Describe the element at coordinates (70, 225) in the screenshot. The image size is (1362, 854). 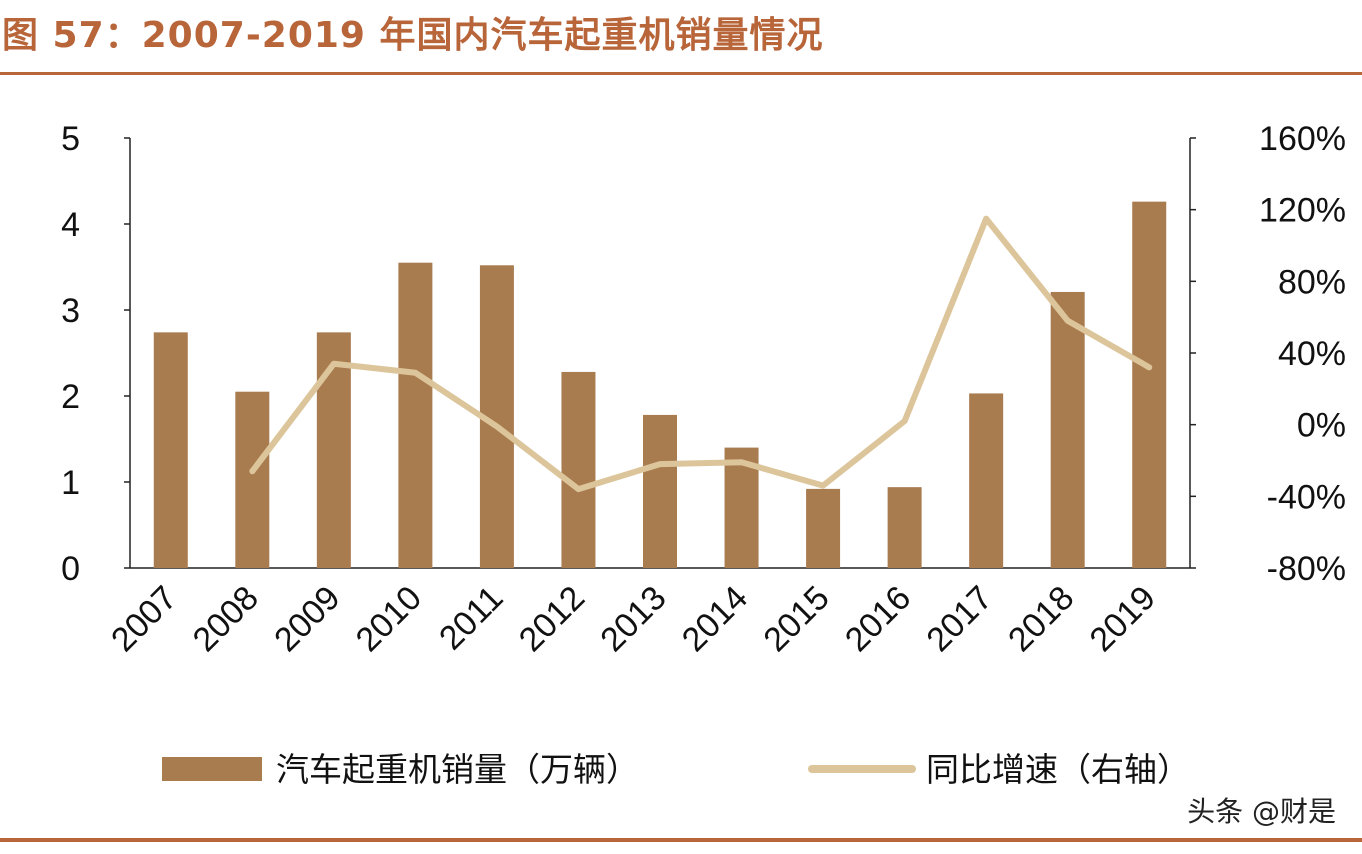
I see `left-tick-label: 4` at that location.